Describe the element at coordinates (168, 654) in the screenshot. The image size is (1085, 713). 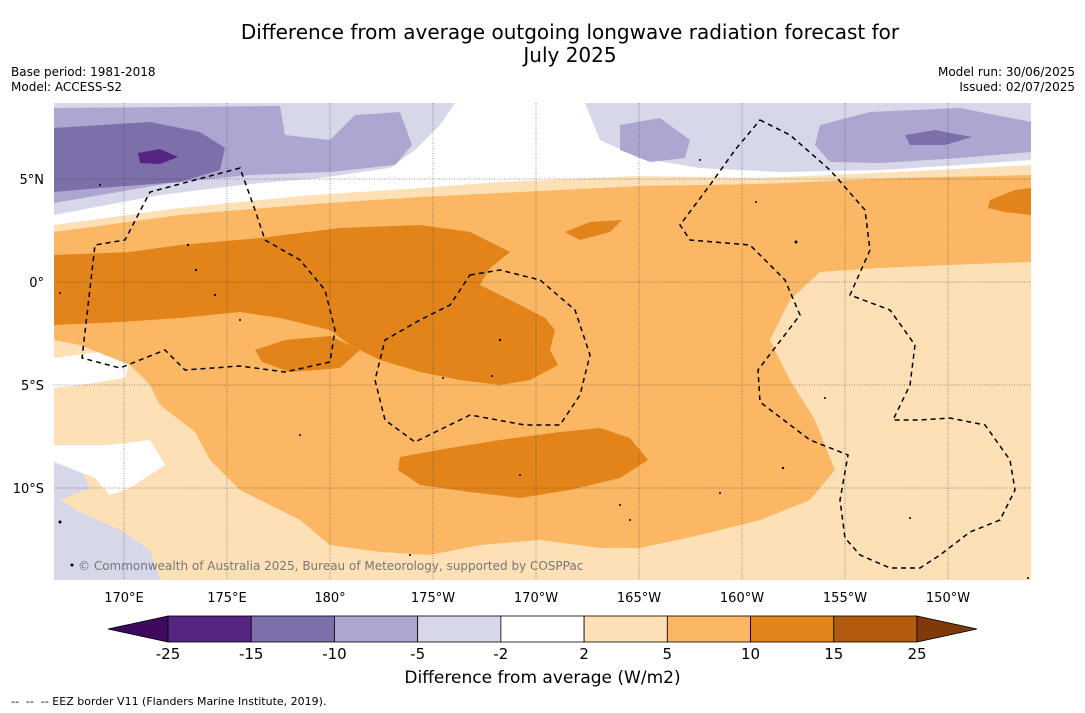
I see `colorbar-tick-label: -25` at that location.